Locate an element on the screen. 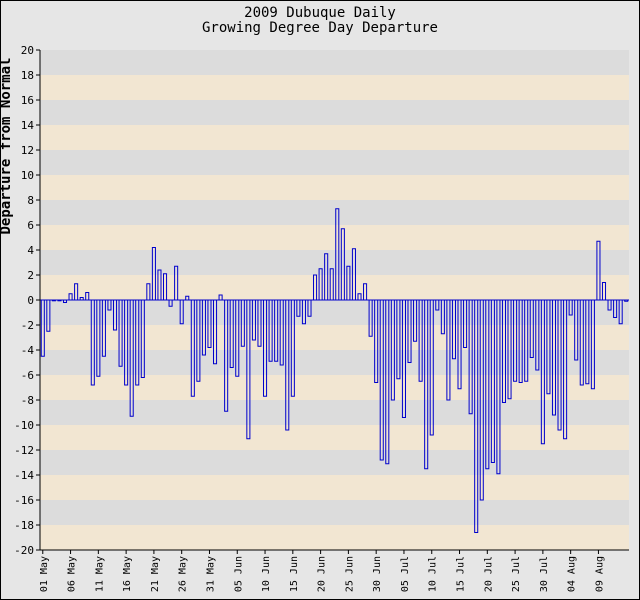  y-tick-label: 20 is located at coordinates (27, 50).